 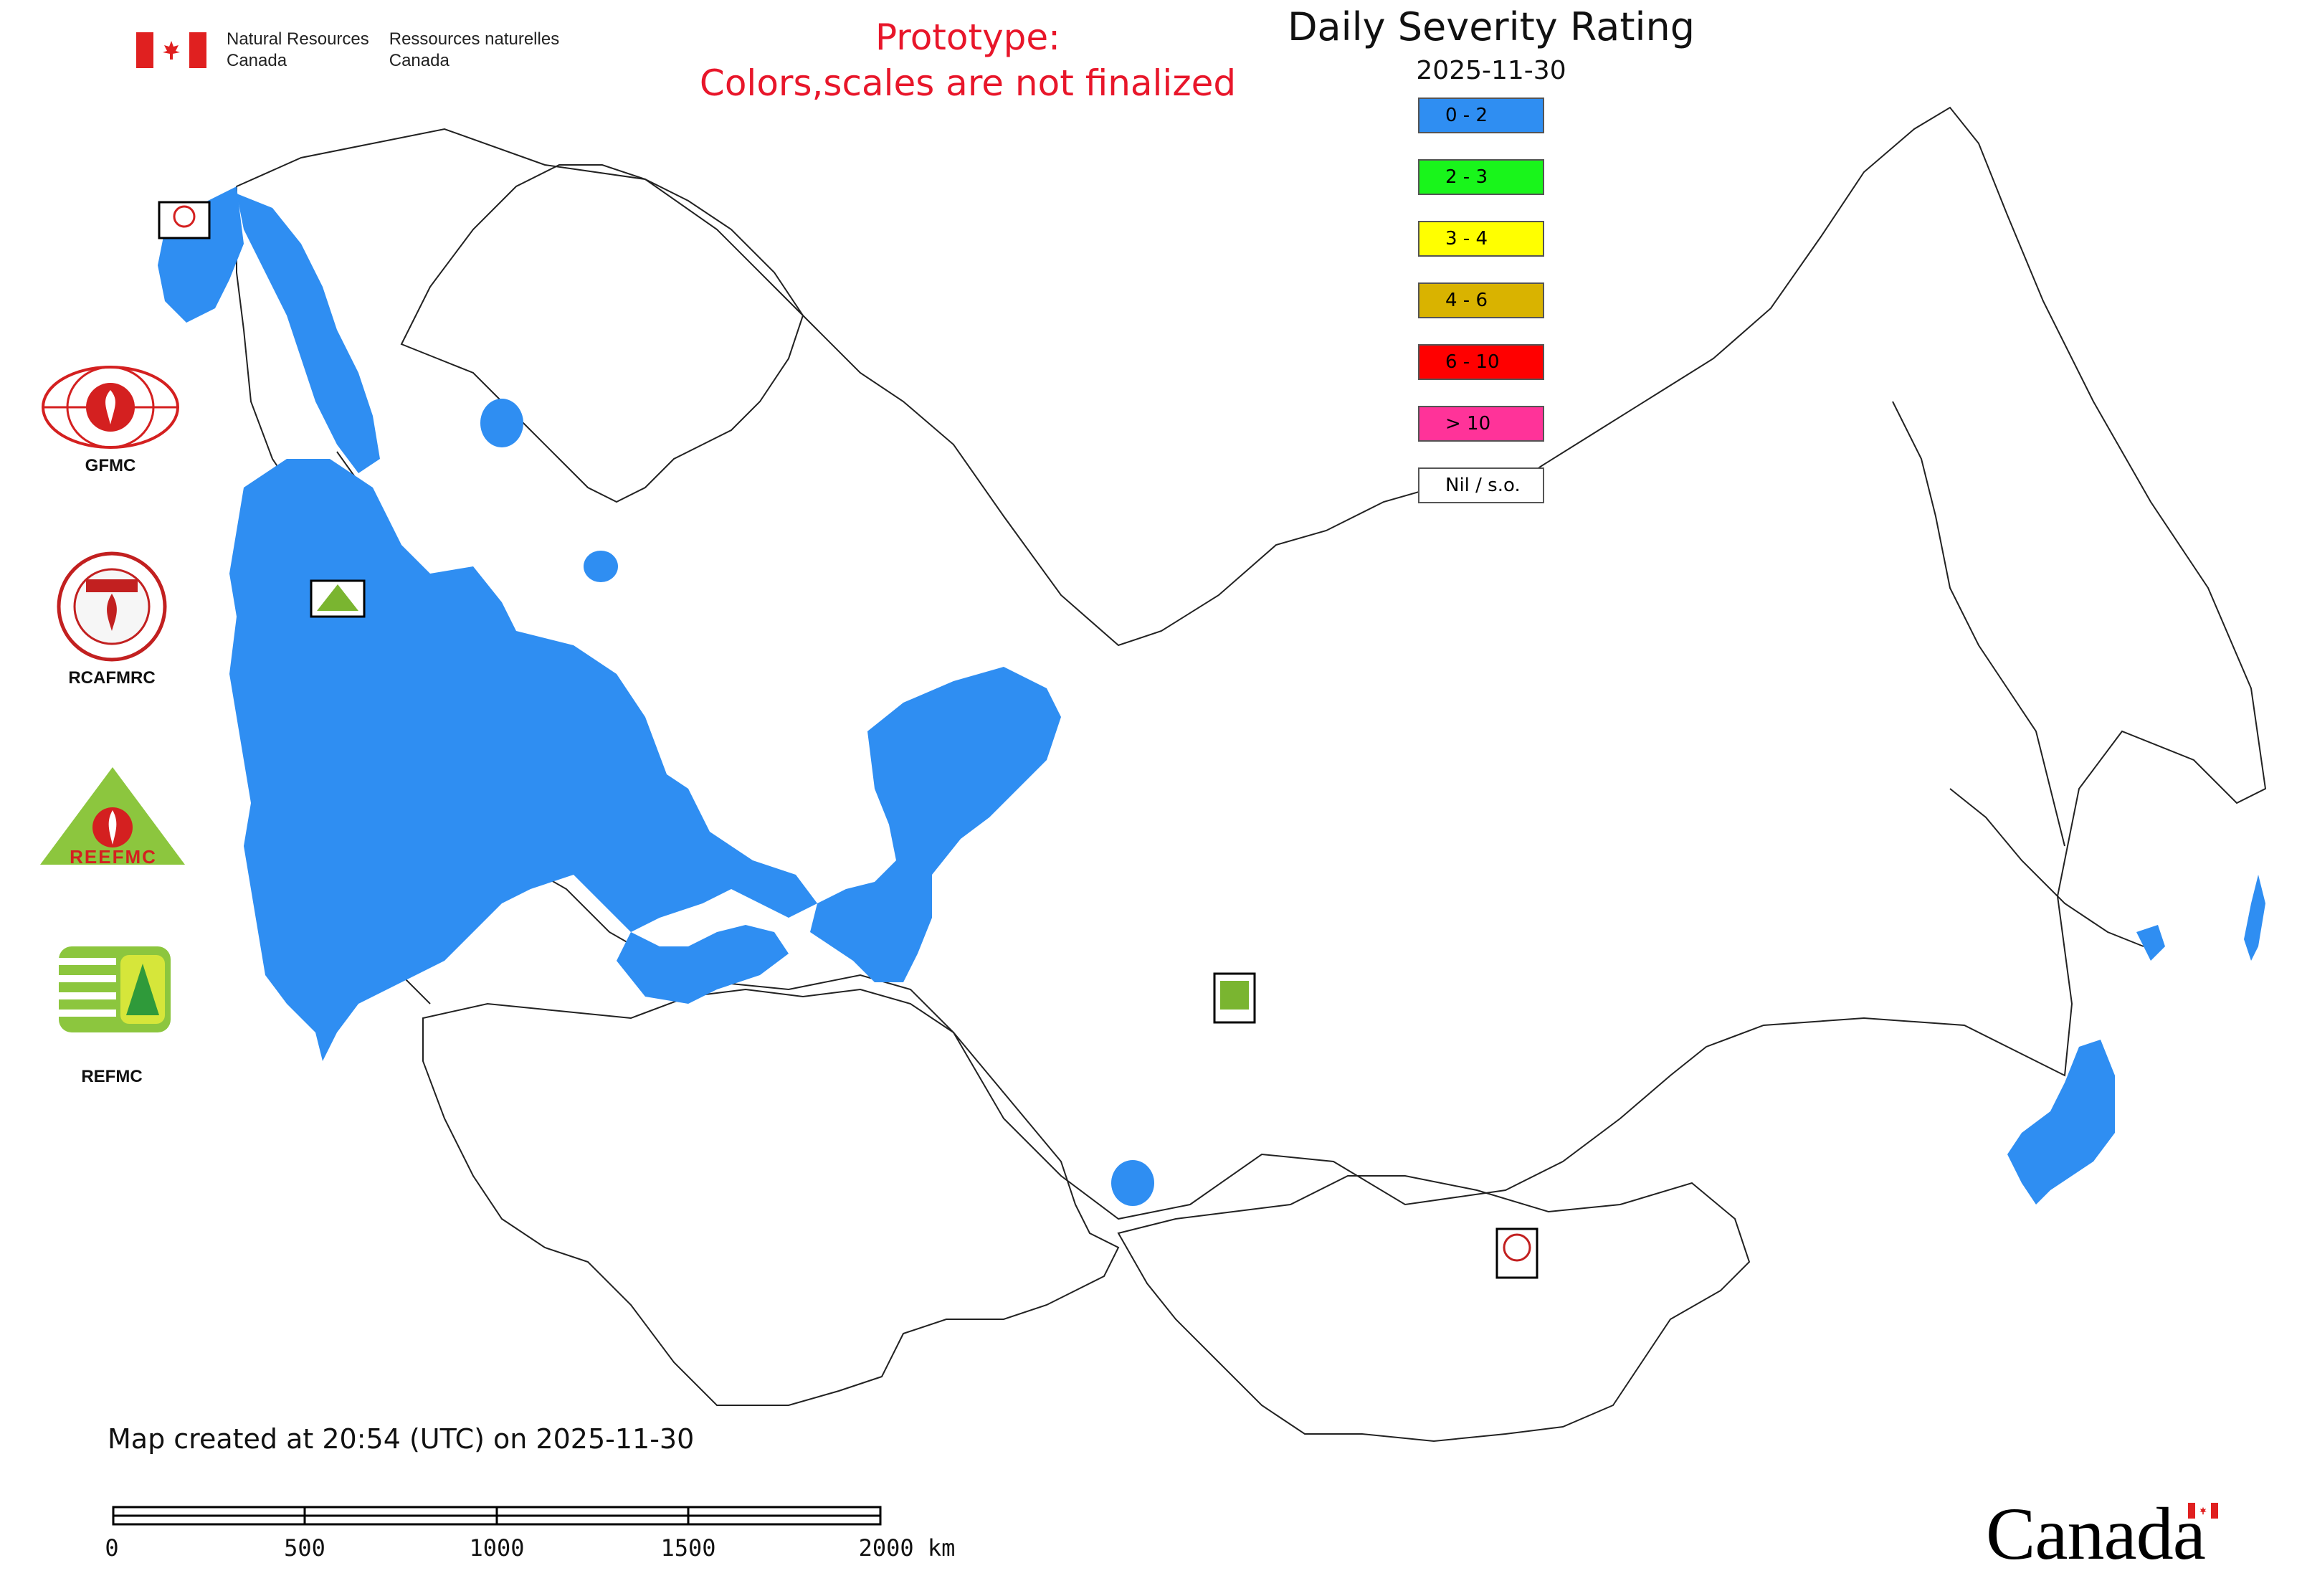 What do you see at coordinates (298, 39) in the screenshot?
I see `dept-en-line1: Natural Resources` at bounding box center [298, 39].